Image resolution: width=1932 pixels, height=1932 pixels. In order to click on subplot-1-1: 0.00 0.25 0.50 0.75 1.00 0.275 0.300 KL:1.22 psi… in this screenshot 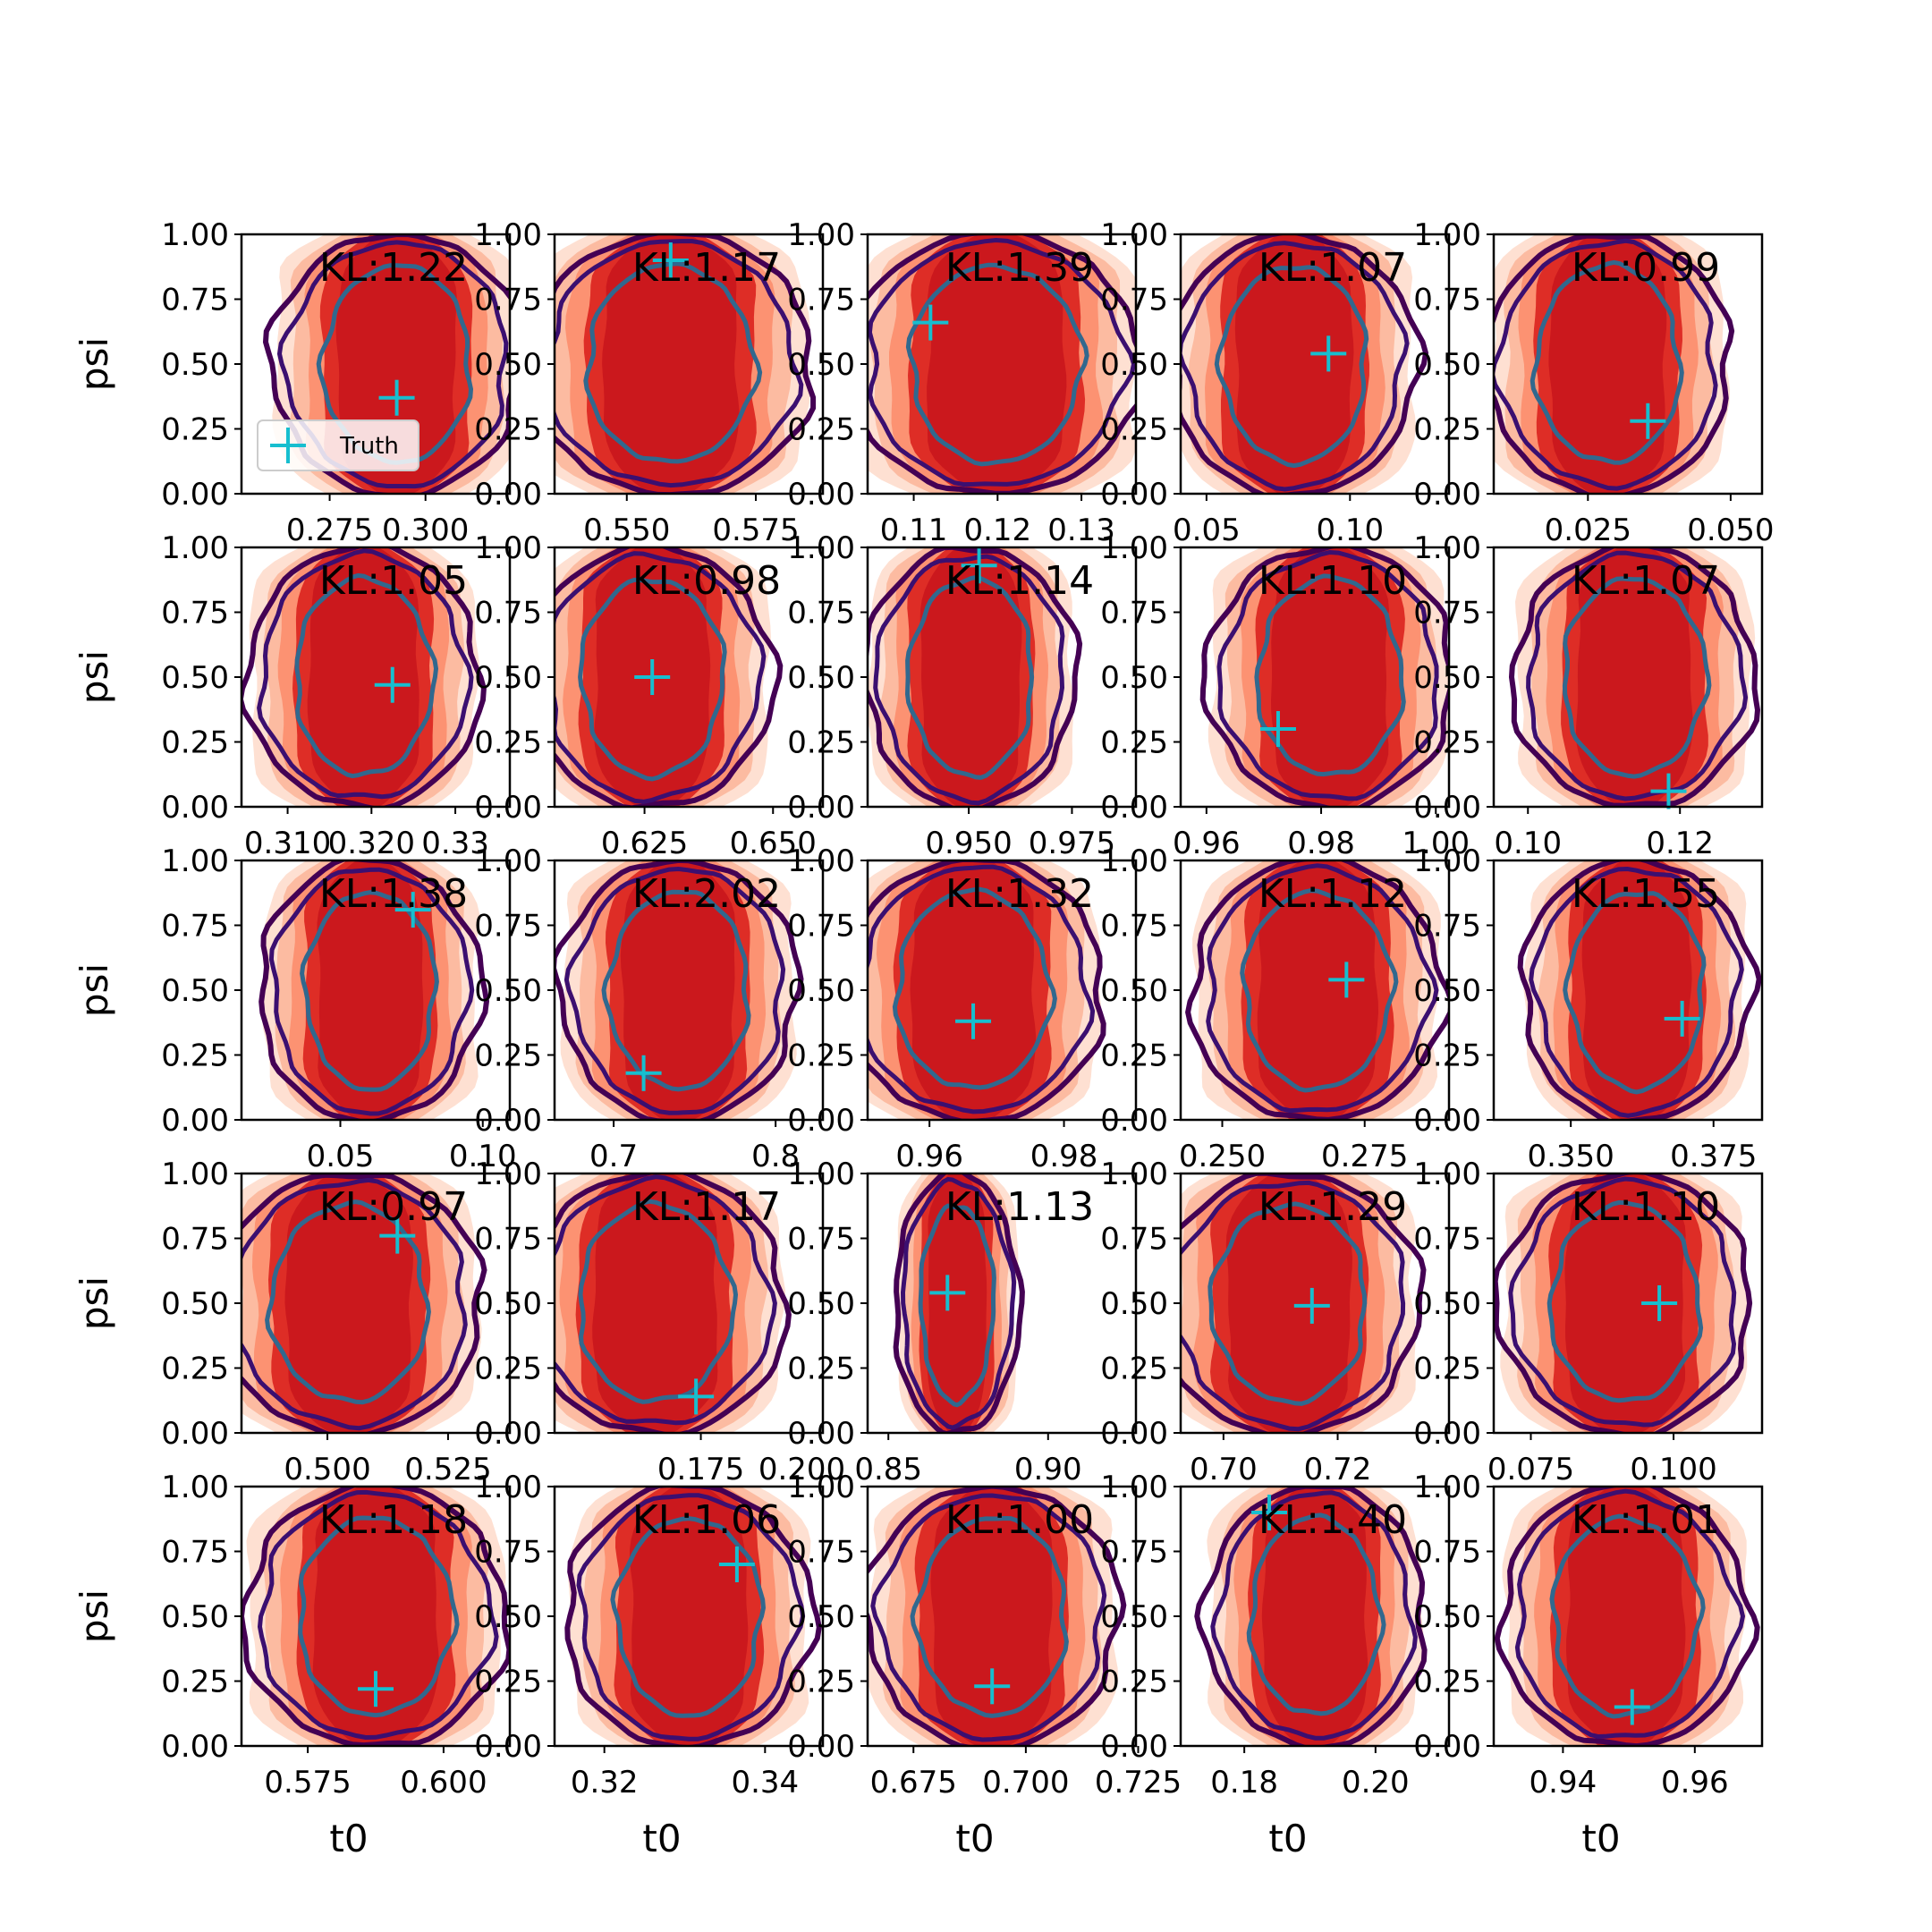, I will do `click(292, 382)`.